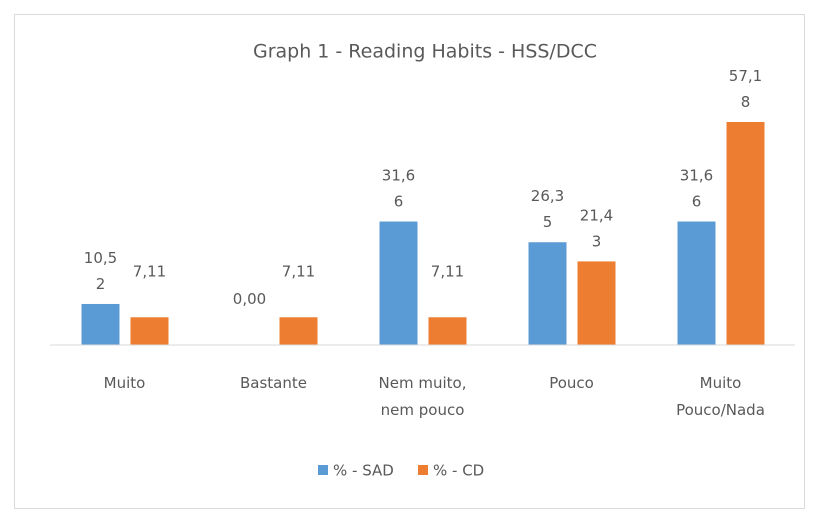  Describe the element at coordinates (458, 471) in the screenshot. I see `legend-label: % - CD` at that location.